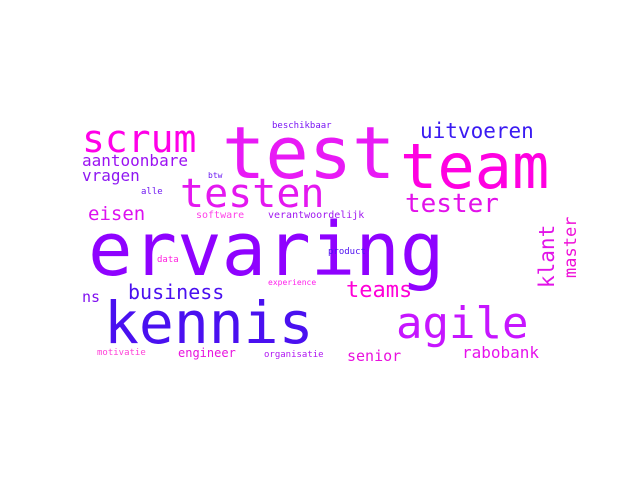 The width and height of the screenshot is (640, 480). Describe the element at coordinates (220, 215) in the screenshot. I see `word-software: software` at that location.